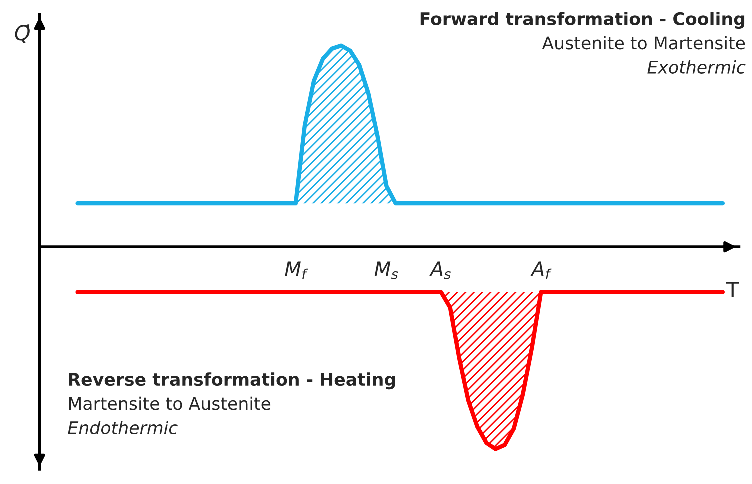  I want to click on annotation: Endothermic, so click(123, 428).